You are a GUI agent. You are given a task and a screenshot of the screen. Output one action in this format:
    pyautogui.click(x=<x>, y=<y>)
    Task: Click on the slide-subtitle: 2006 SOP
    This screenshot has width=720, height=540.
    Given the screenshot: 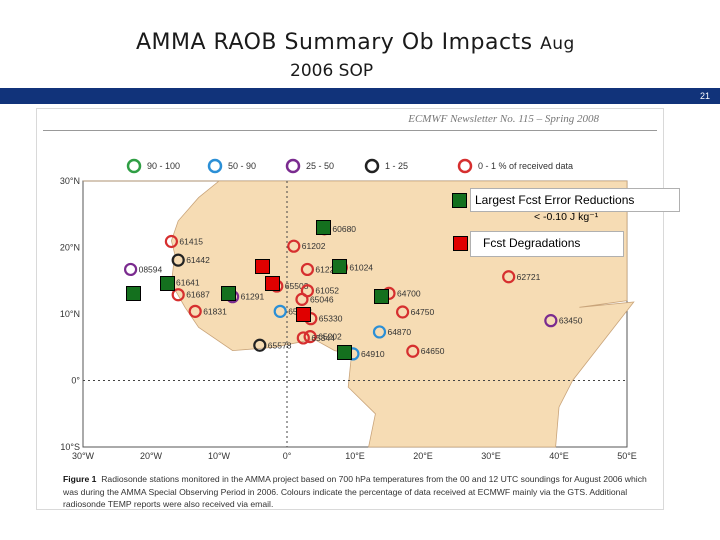 What is the action you would take?
    pyautogui.click(x=332, y=71)
    